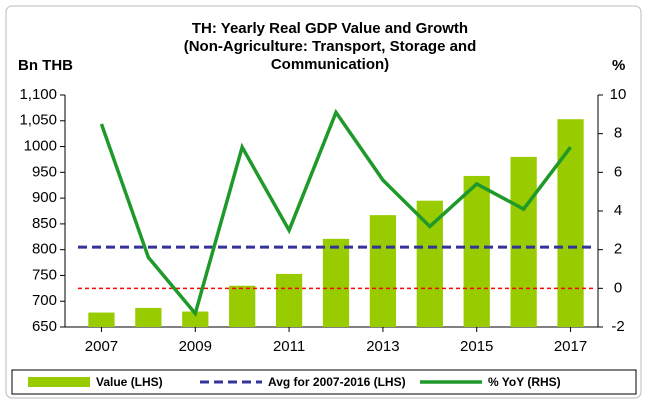 The image size is (648, 403). I want to click on y2-tick-label: 0, so click(618, 287).